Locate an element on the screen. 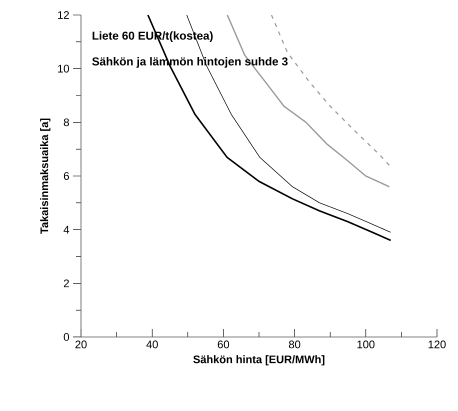  y-tick-label: 10 is located at coordinates (64, 68).